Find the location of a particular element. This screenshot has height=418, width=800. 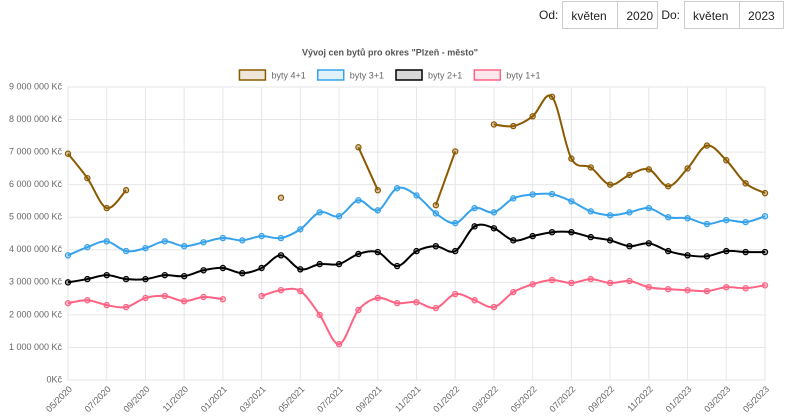

legend: byty 4+1 byty 3+1 byty 2+1 byty 1+1 is located at coordinates (389, 75).